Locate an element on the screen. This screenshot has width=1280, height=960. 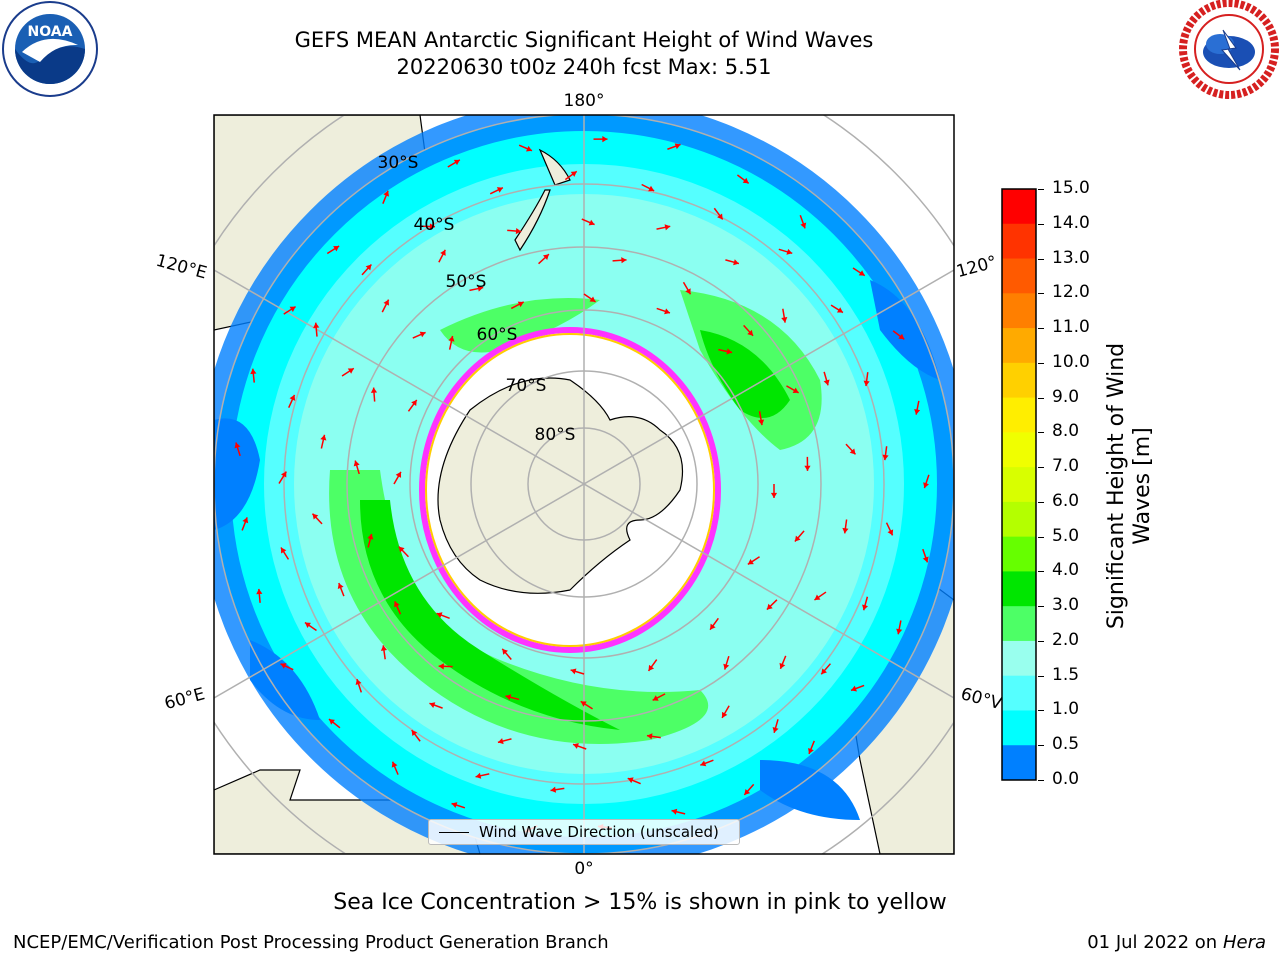
colorbar-tick-label: 6.0 is located at coordinates (1066, 500).